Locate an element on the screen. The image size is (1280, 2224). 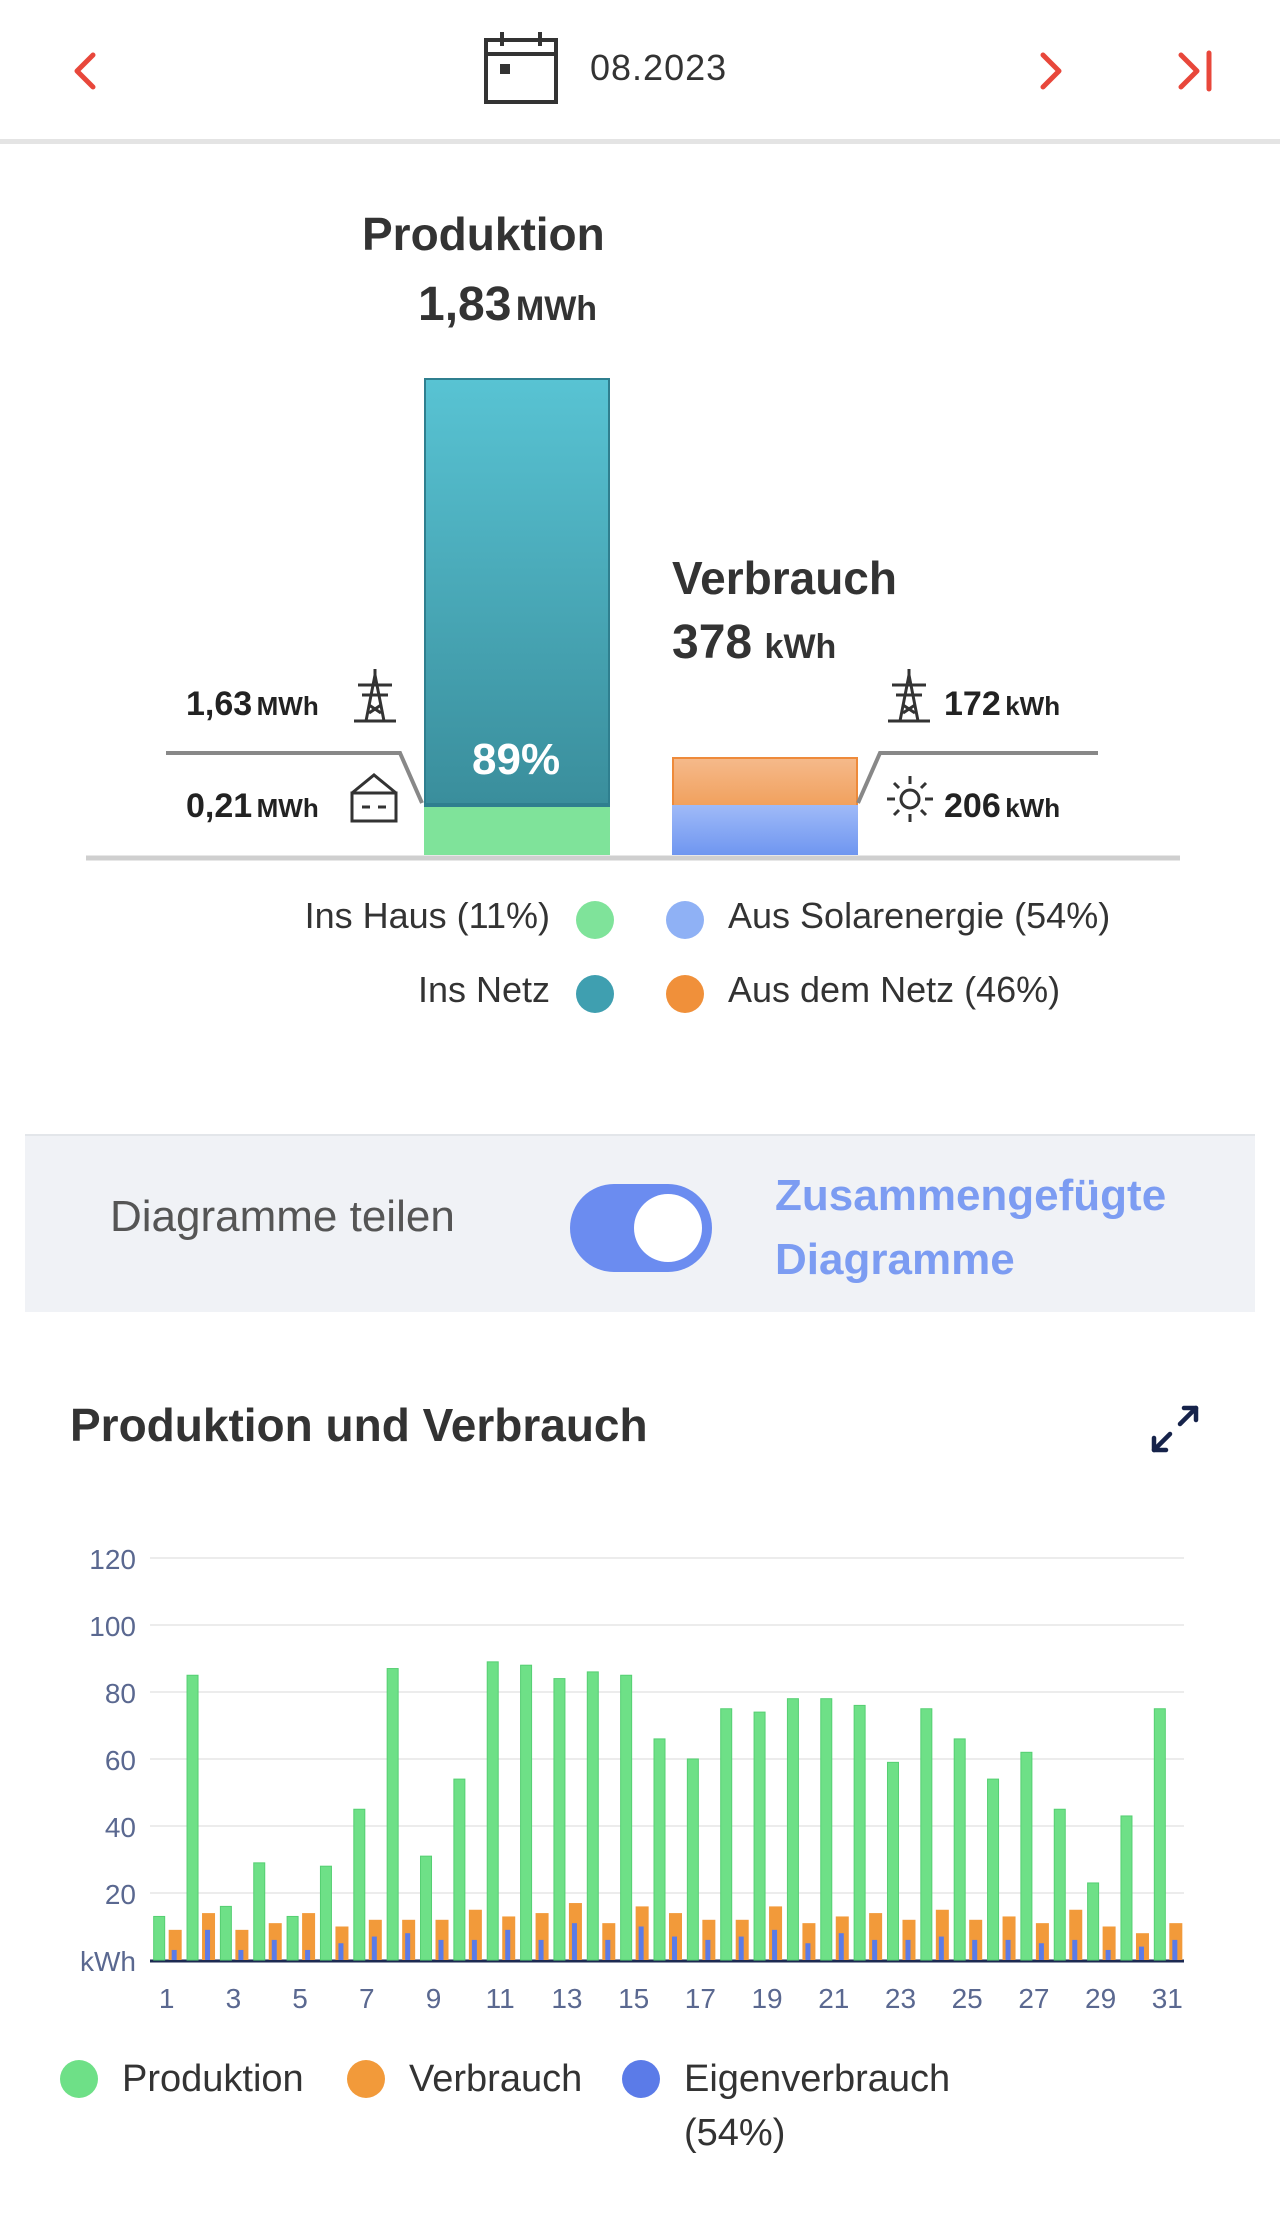
x-tick-label: 19 is located at coordinates (766, 1998).